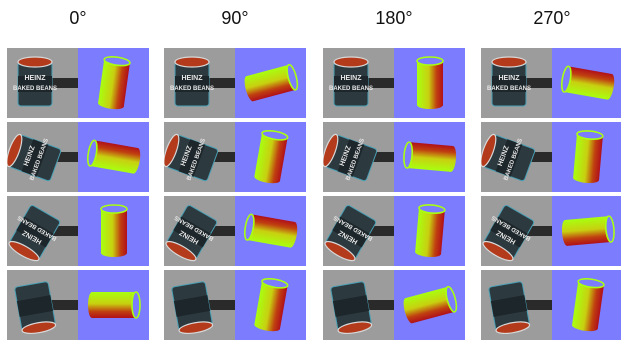 This screenshot has height=341, width=621. I want to click on tile-row1-180: HEINZ BAKED BEANS, so click(394, 83).